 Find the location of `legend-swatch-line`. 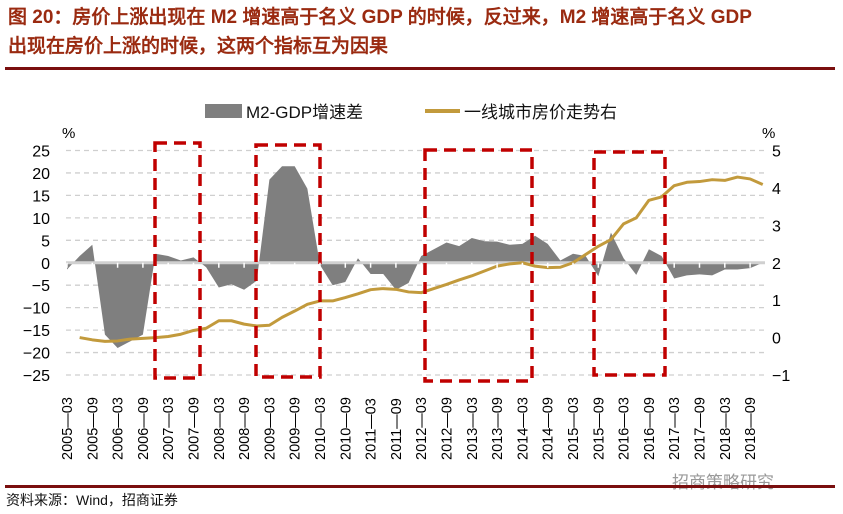

legend-swatch-line is located at coordinates (442, 110).